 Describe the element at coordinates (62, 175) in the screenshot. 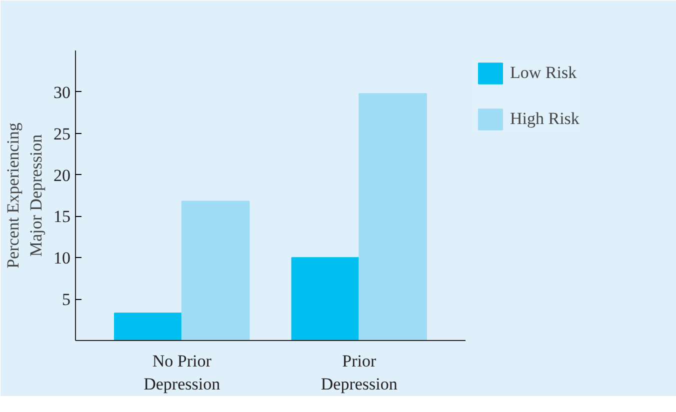

I see `y-tick-label: 20` at that location.